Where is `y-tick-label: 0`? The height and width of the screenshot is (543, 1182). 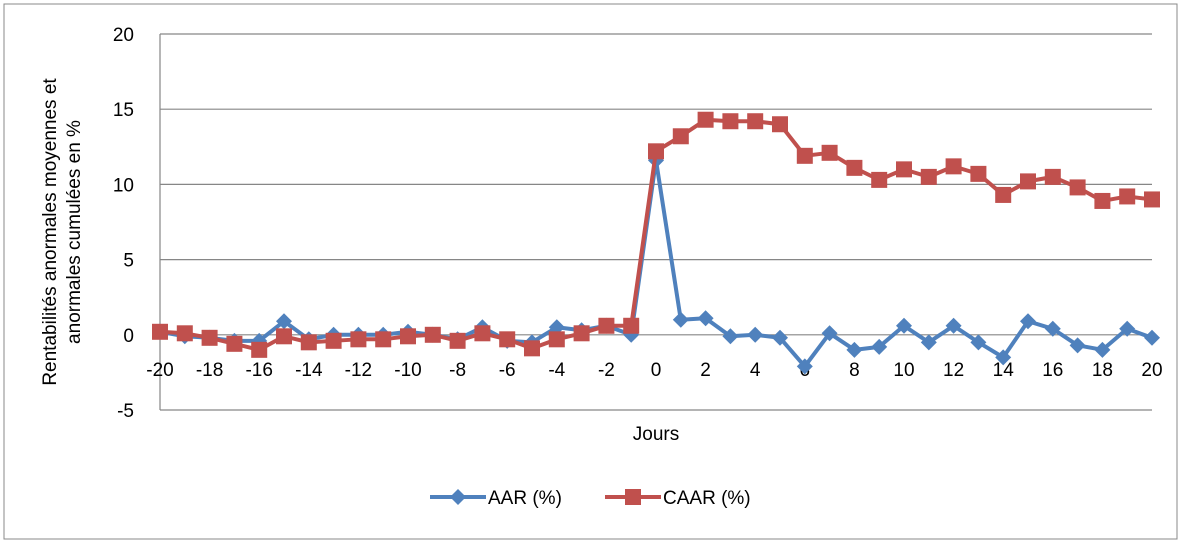
y-tick-label: 0 is located at coordinates (128, 336).